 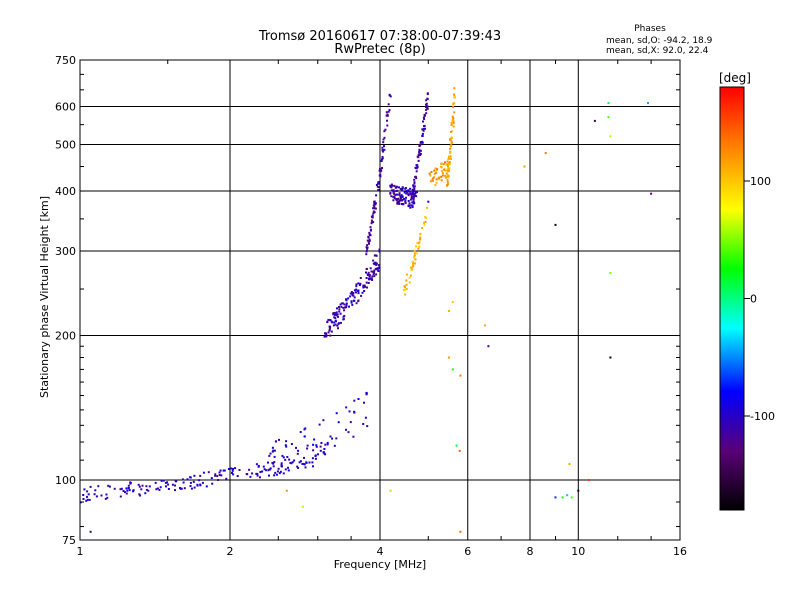 What do you see at coordinates (65, 251) in the screenshot?
I see `y-tick-label: 300` at bounding box center [65, 251].